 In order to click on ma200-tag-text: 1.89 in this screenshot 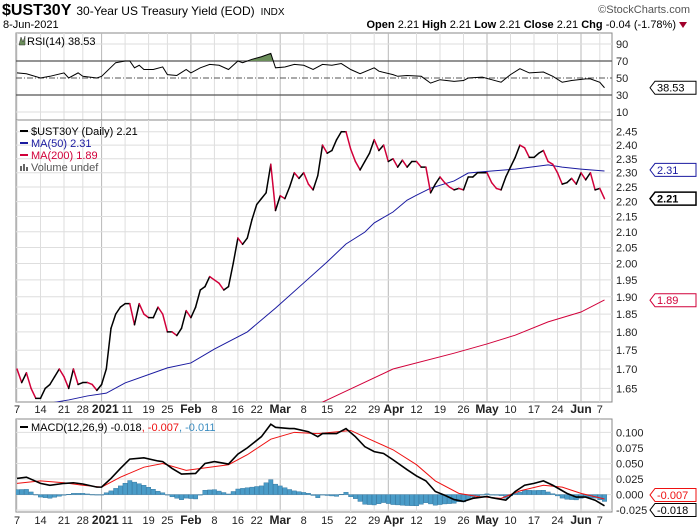, I will do `click(667, 301)`.